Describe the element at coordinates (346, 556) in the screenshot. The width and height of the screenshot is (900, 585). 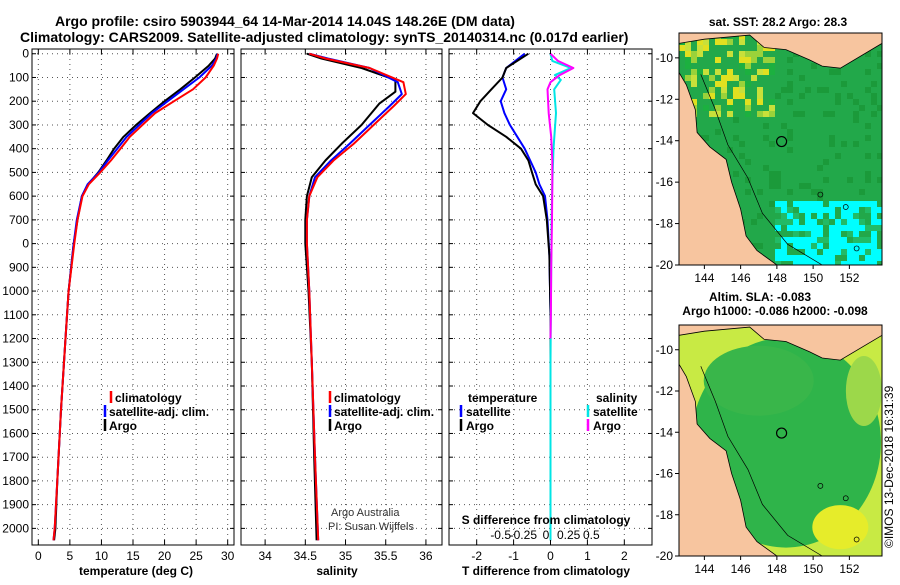
I see `x-tick-label: 35` at that location.